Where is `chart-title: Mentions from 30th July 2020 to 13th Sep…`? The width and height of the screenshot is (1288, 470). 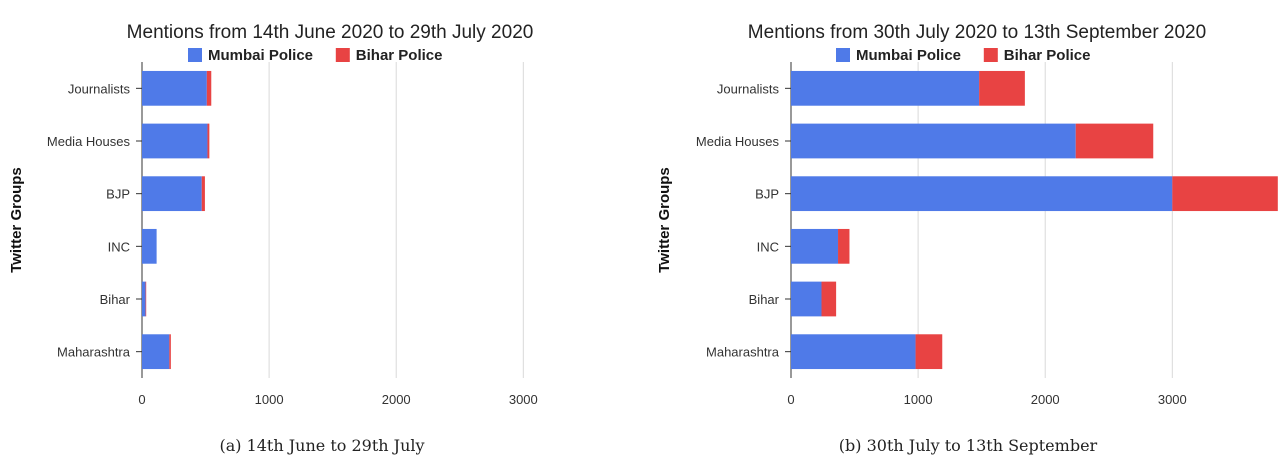
chart-title: Mentions from 30th July 2020 to 13th Sep… is located at coordinates (977, 32).